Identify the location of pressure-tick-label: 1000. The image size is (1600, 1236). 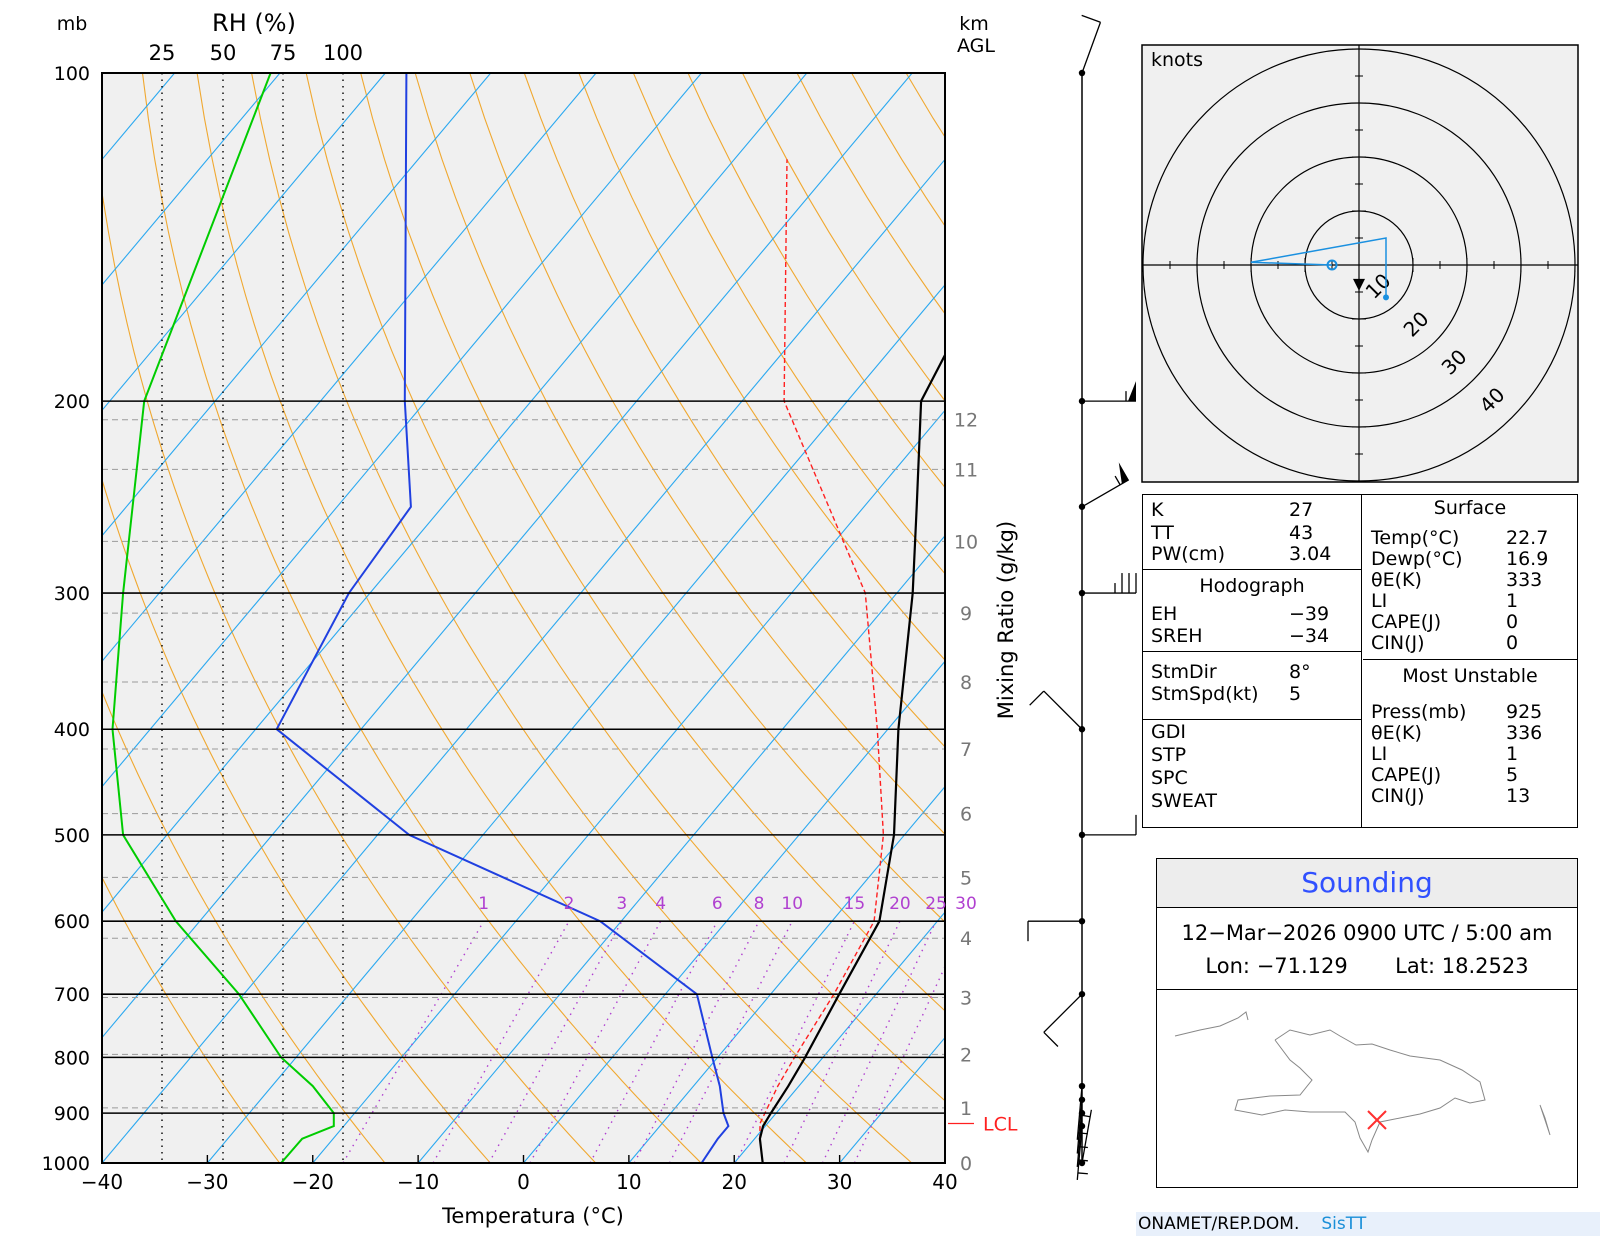
(66, 1164).